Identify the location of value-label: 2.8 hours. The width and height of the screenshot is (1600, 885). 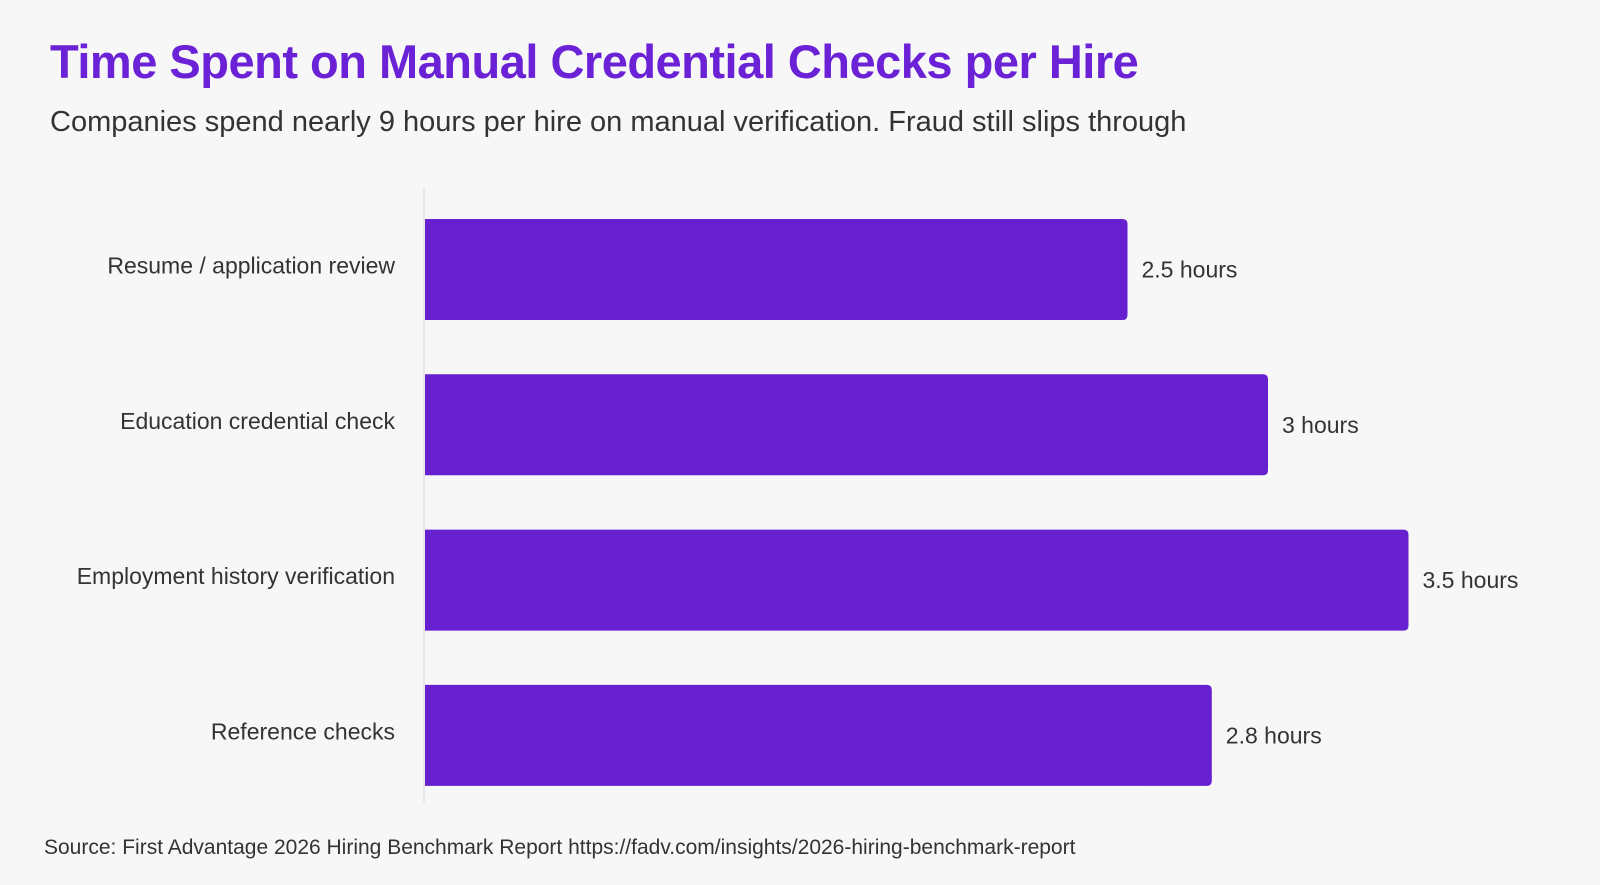
(1274, 735).